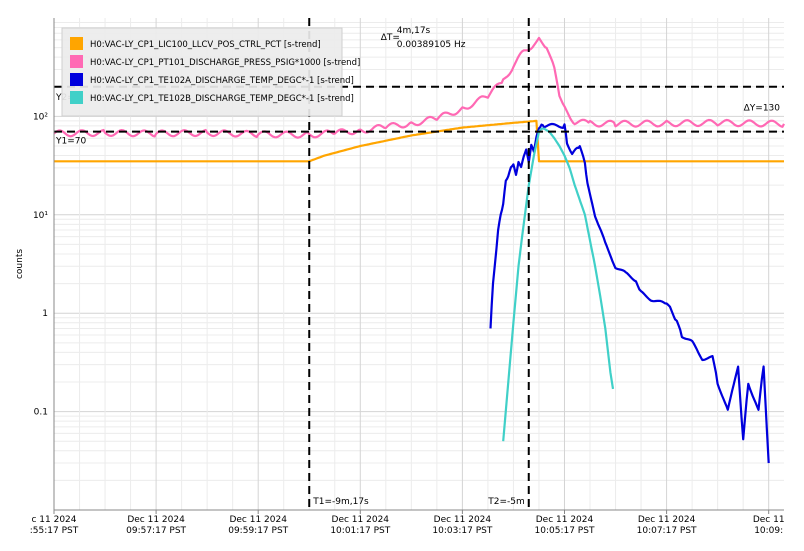  What do you see at coordinates (769, 520) in the screenshot?
I see `x-tick-label: Dec 11` at bounding box center [769, 520].